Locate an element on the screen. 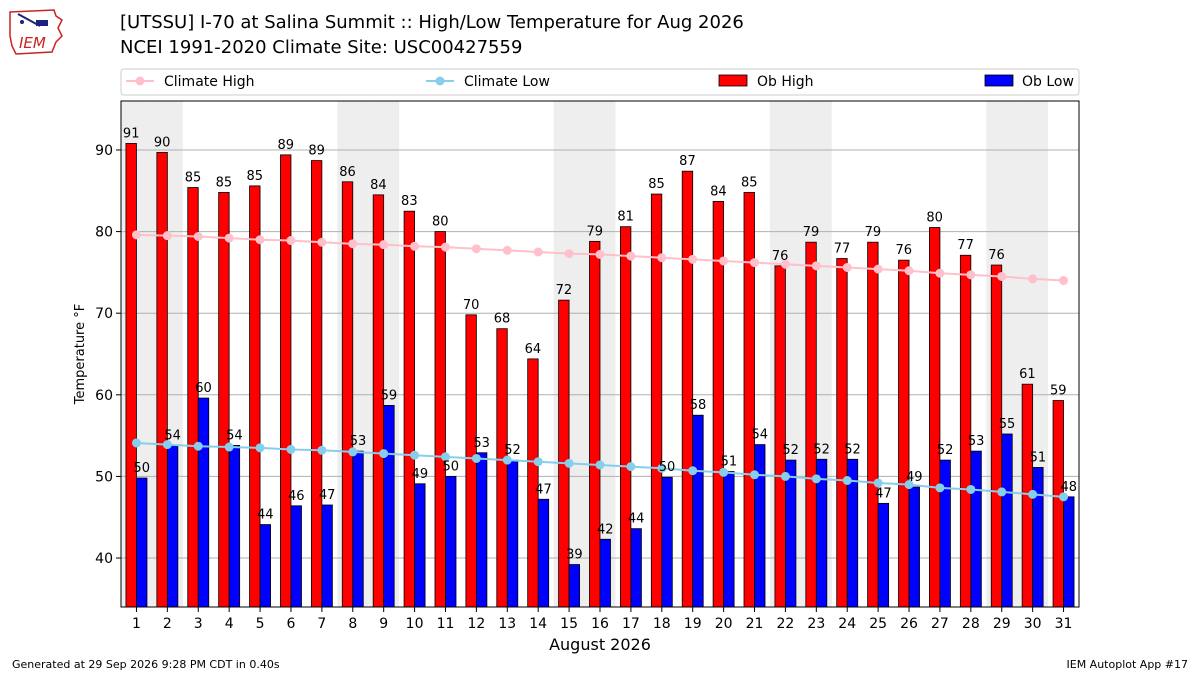 The image size is (1200, 675). x-tick-label: 14 is located at coordinates (538, 624).